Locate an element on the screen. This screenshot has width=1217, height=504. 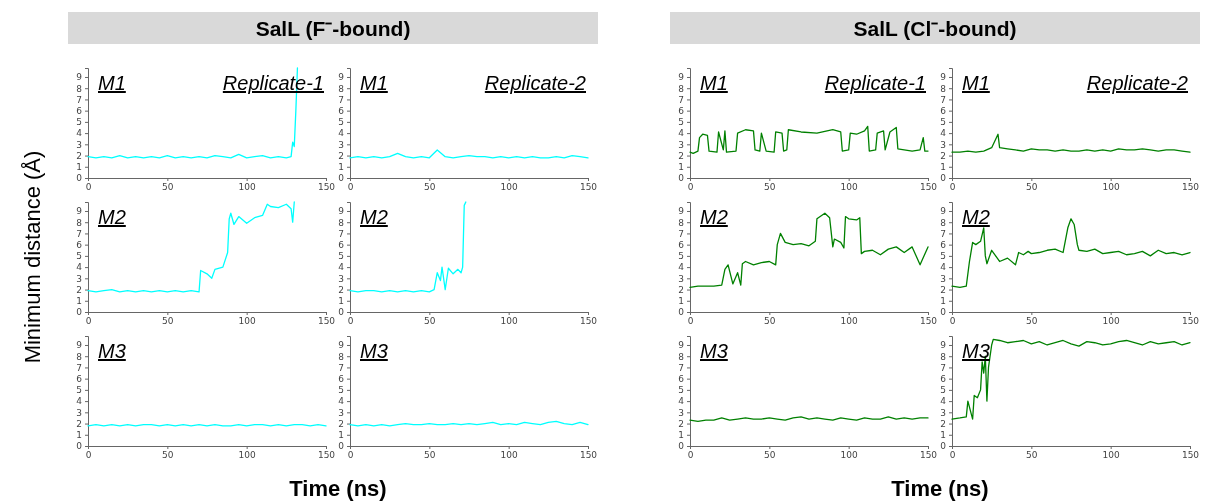
y-tick-label: 9 is located at coordinates (79, 77).